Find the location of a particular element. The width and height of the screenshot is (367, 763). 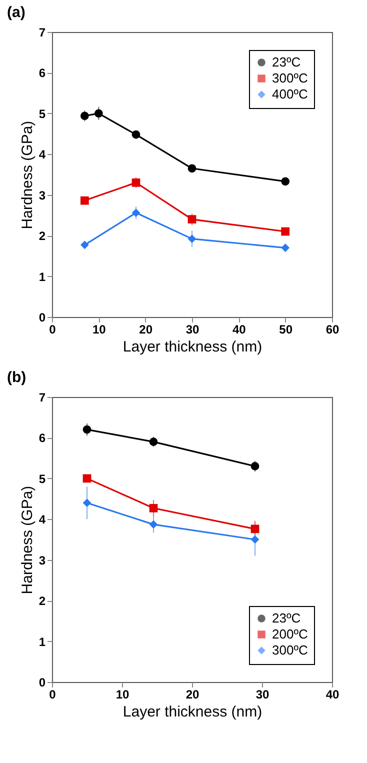

chart-title: (a) is located at coordinates (16, 12).